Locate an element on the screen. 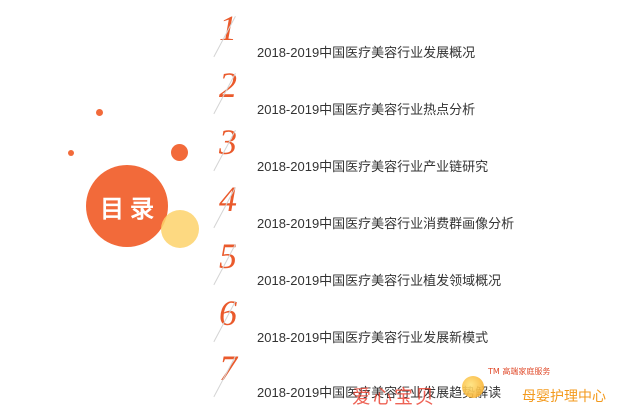  toc-item-6: 6 2018-2019中国医疗美容行业发展新模式 is located at coordinates (414, 323).